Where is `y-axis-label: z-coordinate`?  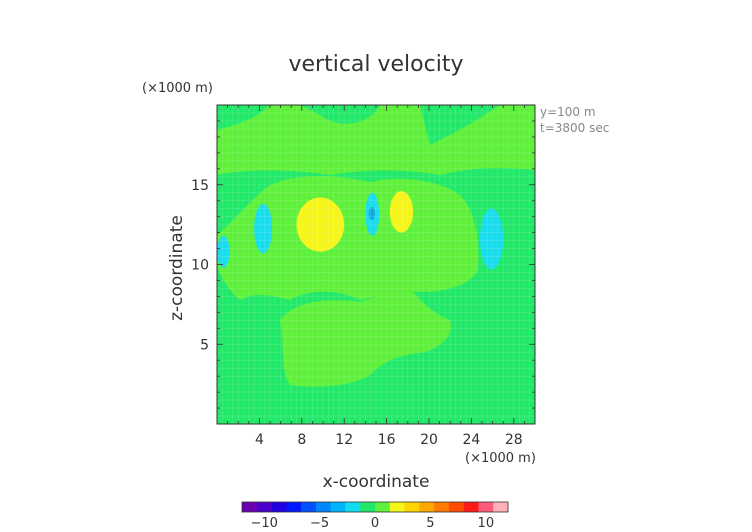 y-axis-label: z-coordinate is located at coordinates (177, 268).